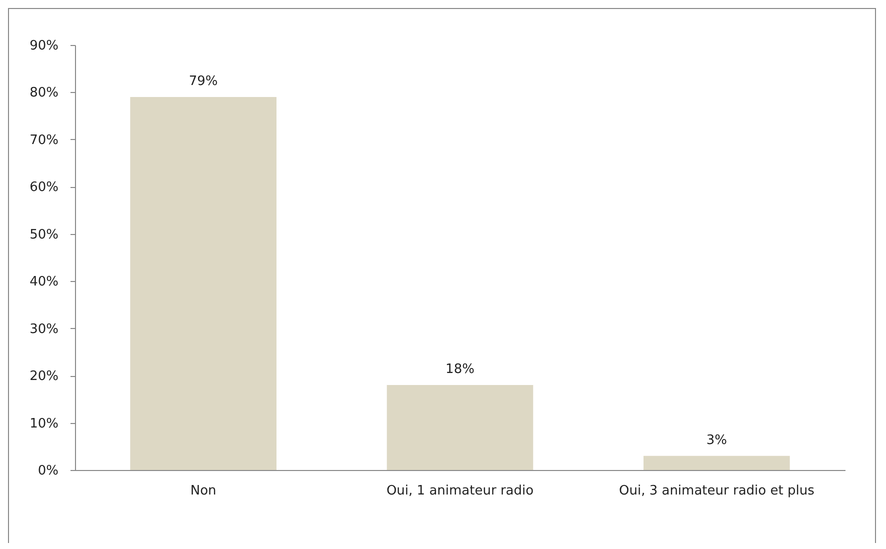 This screenshot has height=549, width=886. Describe the element at coordinates (44, 188) in the screenshot. I see `y-tick-label: 60%` at that location.